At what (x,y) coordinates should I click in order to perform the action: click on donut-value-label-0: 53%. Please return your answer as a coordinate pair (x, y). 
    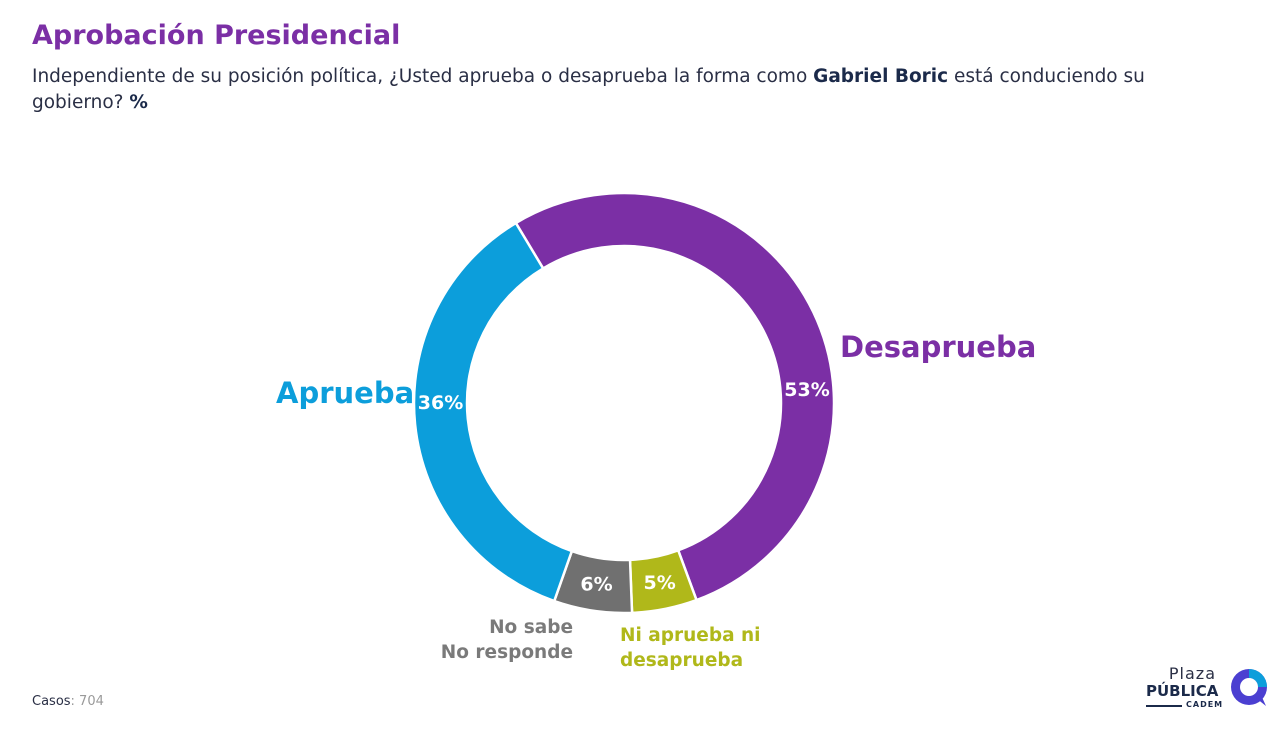
    Looking at the image, I should click on (806, 390).